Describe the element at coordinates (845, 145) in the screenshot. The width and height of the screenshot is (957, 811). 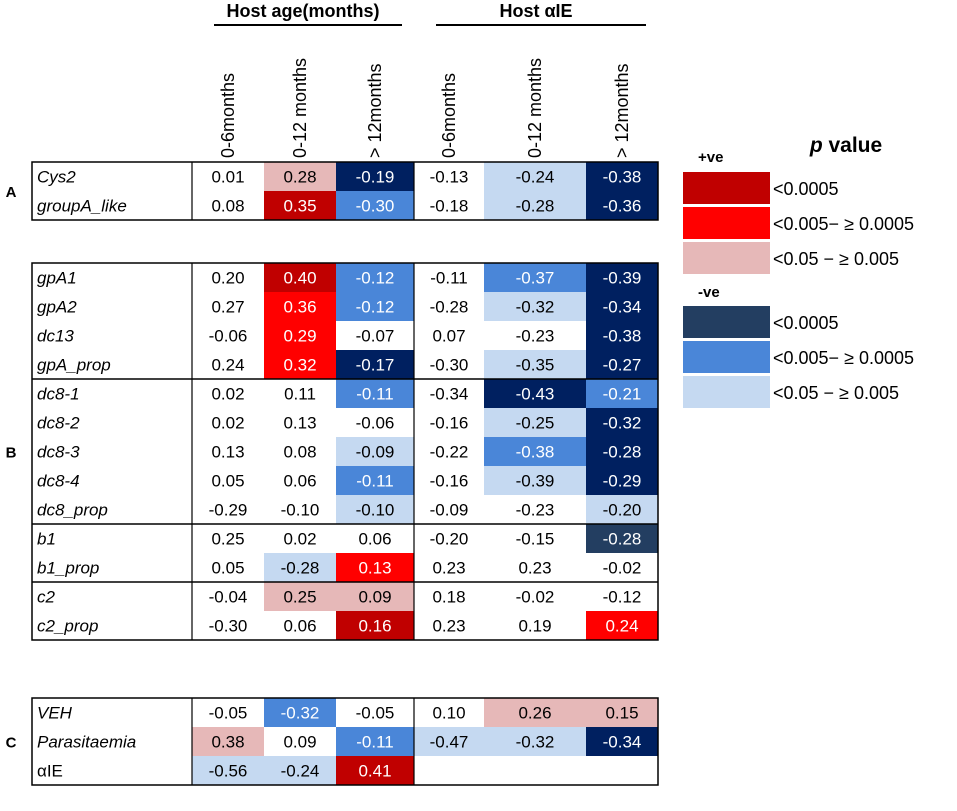
I see `legend-title: p value` at that location.